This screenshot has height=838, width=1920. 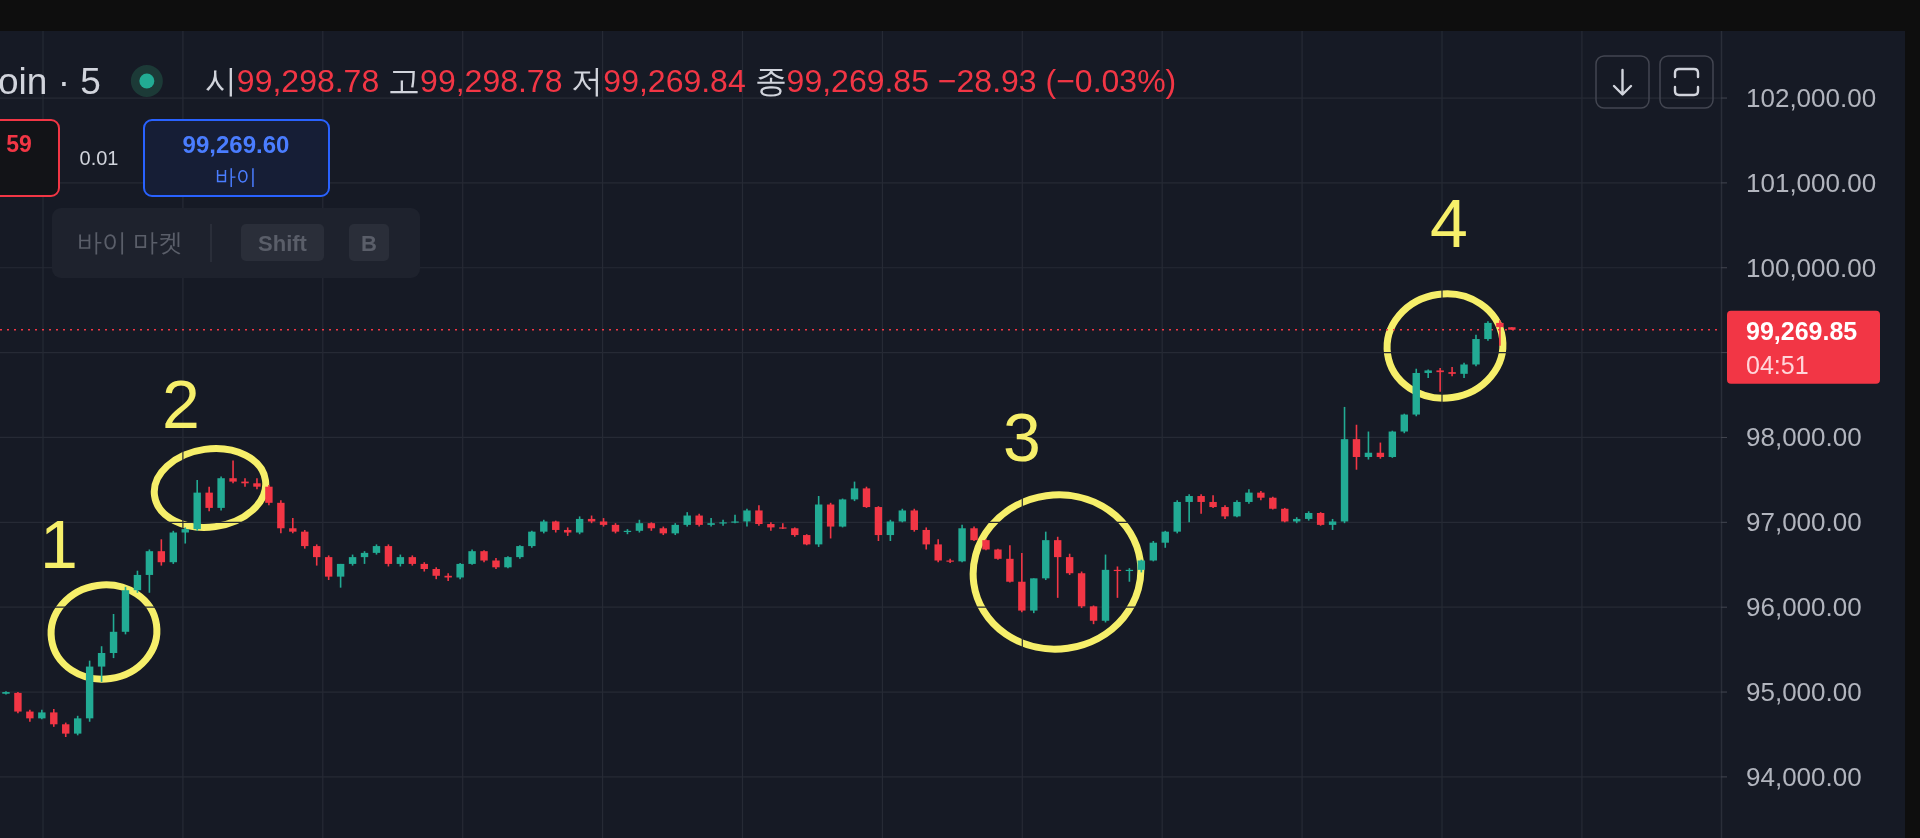 I want to click on ref-line-label: 99,269.85, so click(x=1802, y=330).